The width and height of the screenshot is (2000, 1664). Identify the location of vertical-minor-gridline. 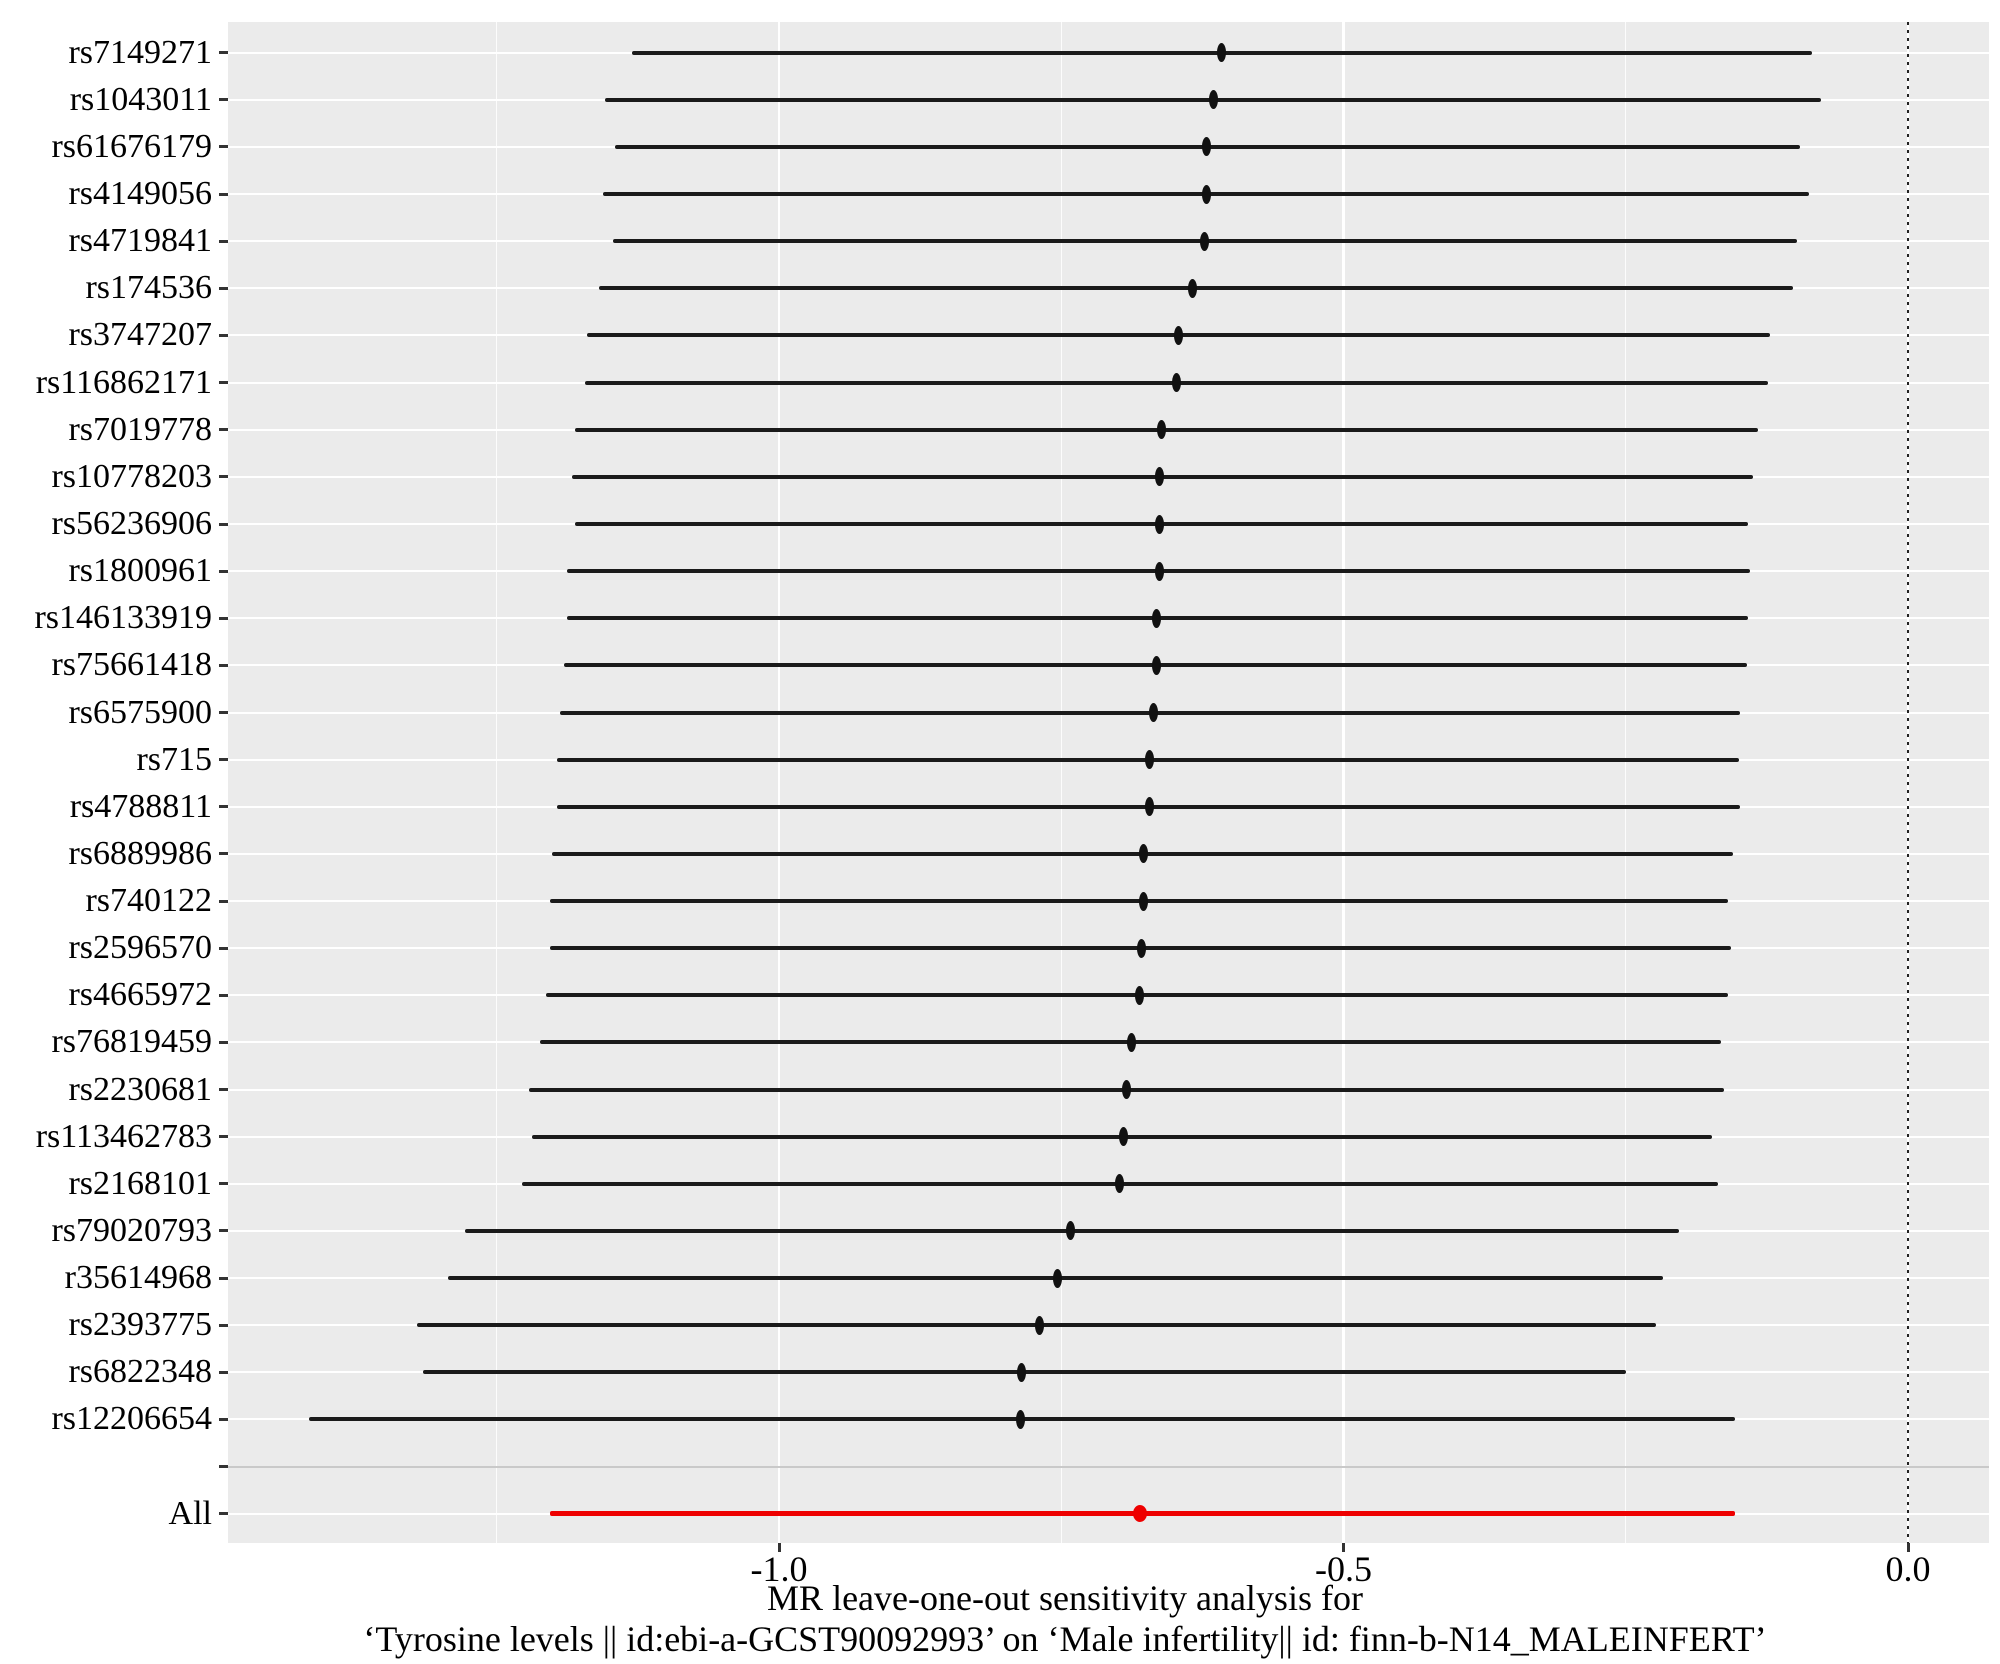
(1626, 782).